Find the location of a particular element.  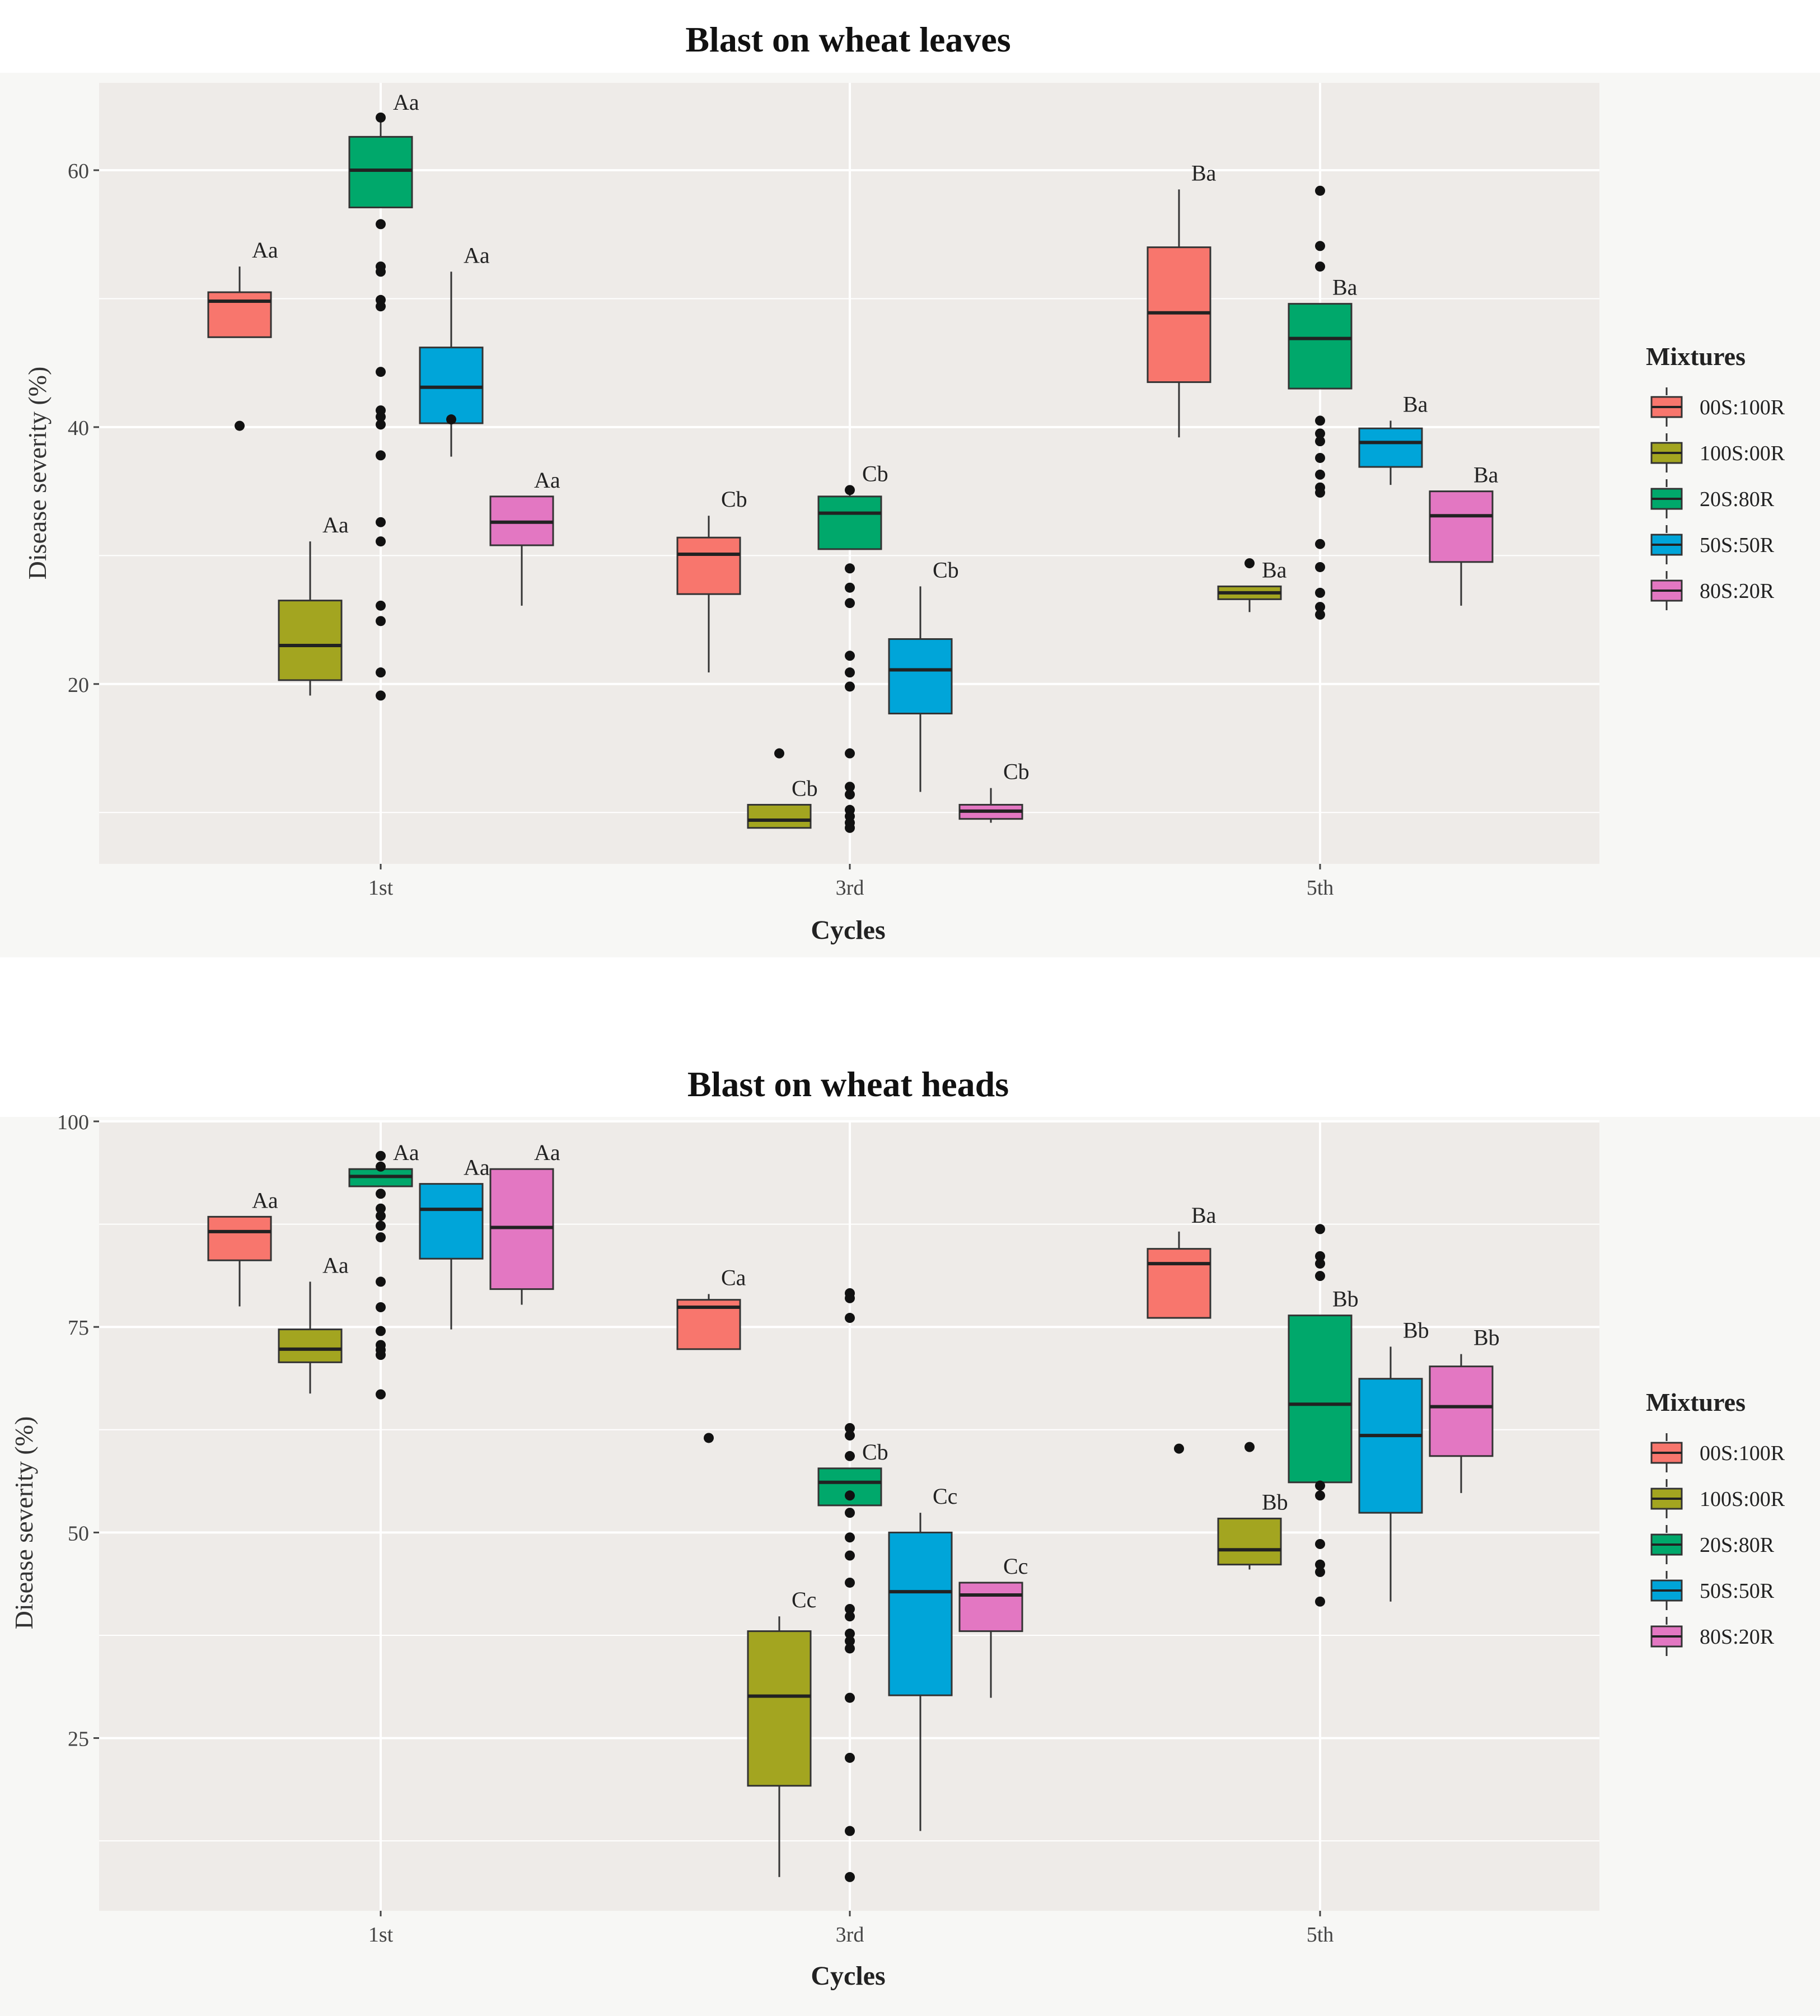

x-tick-label: 5th is located at coordinates (1321, 1935).